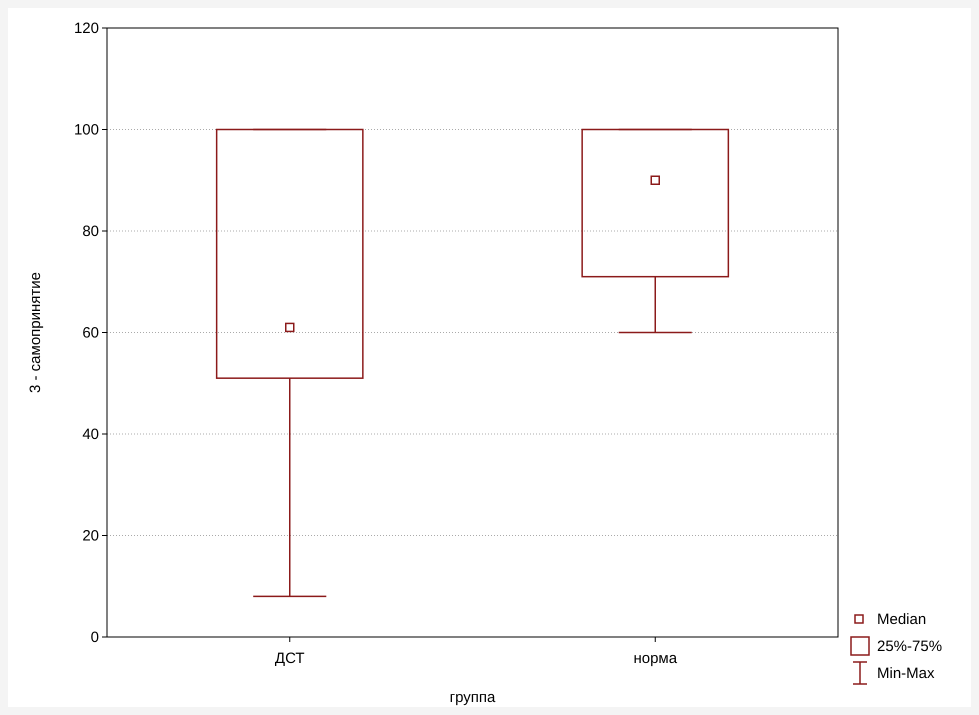  Describe the element at coordinates (906, 673) in the screenshot. I see `text: Min-Max` at that location.